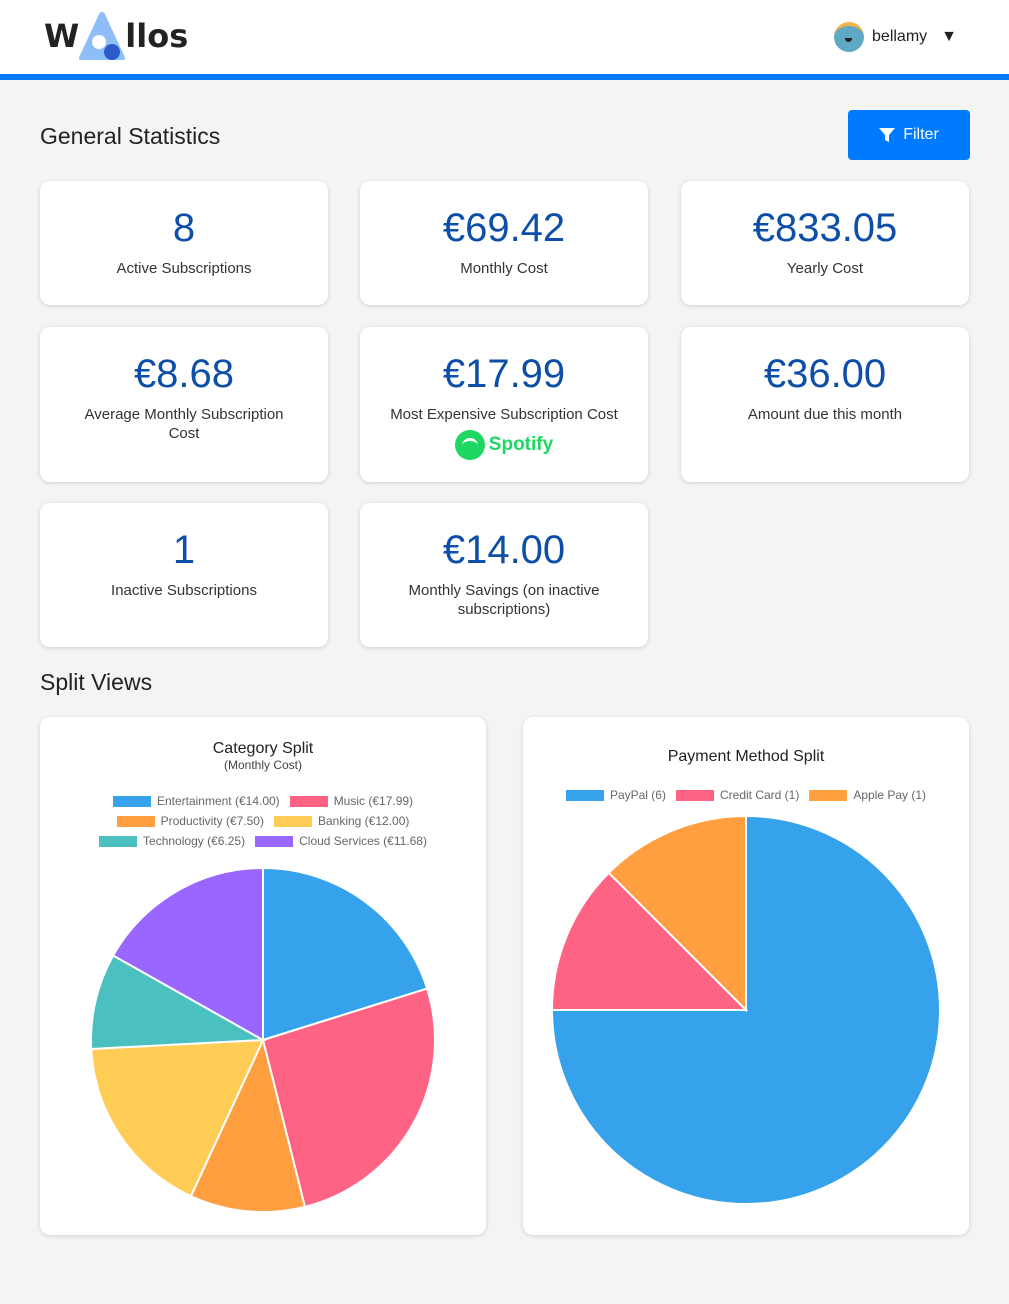 The width and height of the screenshot is (1009, 1304). I want to click on stat-value: 1, so click(184, 550).